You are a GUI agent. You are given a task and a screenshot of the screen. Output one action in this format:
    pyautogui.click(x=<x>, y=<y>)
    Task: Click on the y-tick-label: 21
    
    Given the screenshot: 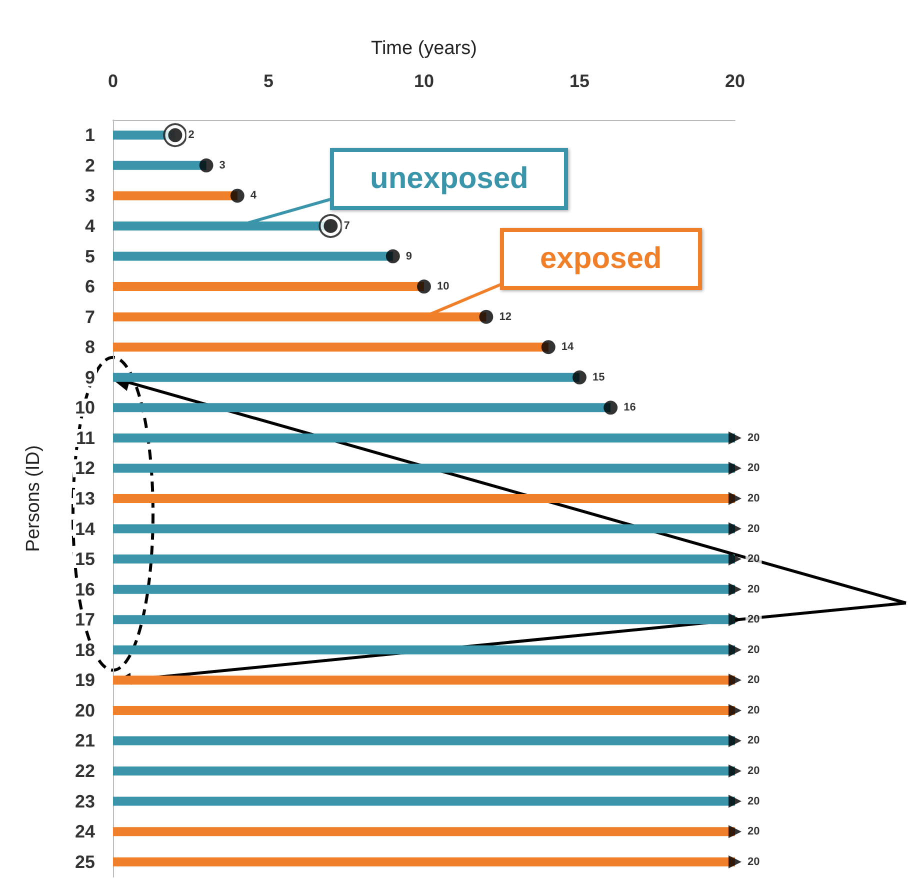 What is the action you would take?
    pyautogui.click(x=84, y=740)
    